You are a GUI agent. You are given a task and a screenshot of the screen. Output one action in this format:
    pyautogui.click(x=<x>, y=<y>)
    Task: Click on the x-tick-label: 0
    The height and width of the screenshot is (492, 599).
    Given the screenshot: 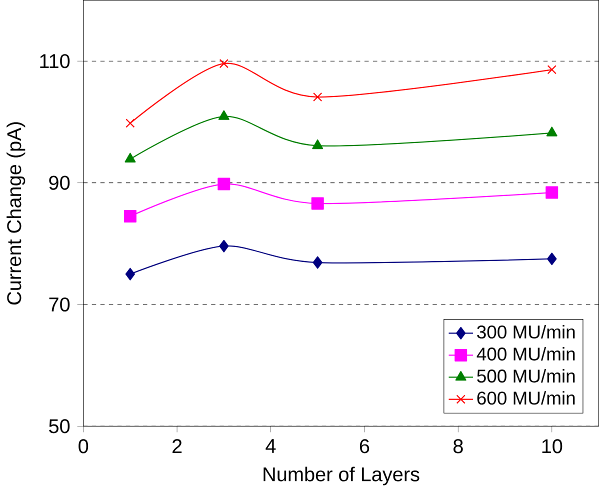 What is the action you would take?
    pyautogui.click(x=83, y=446)
    